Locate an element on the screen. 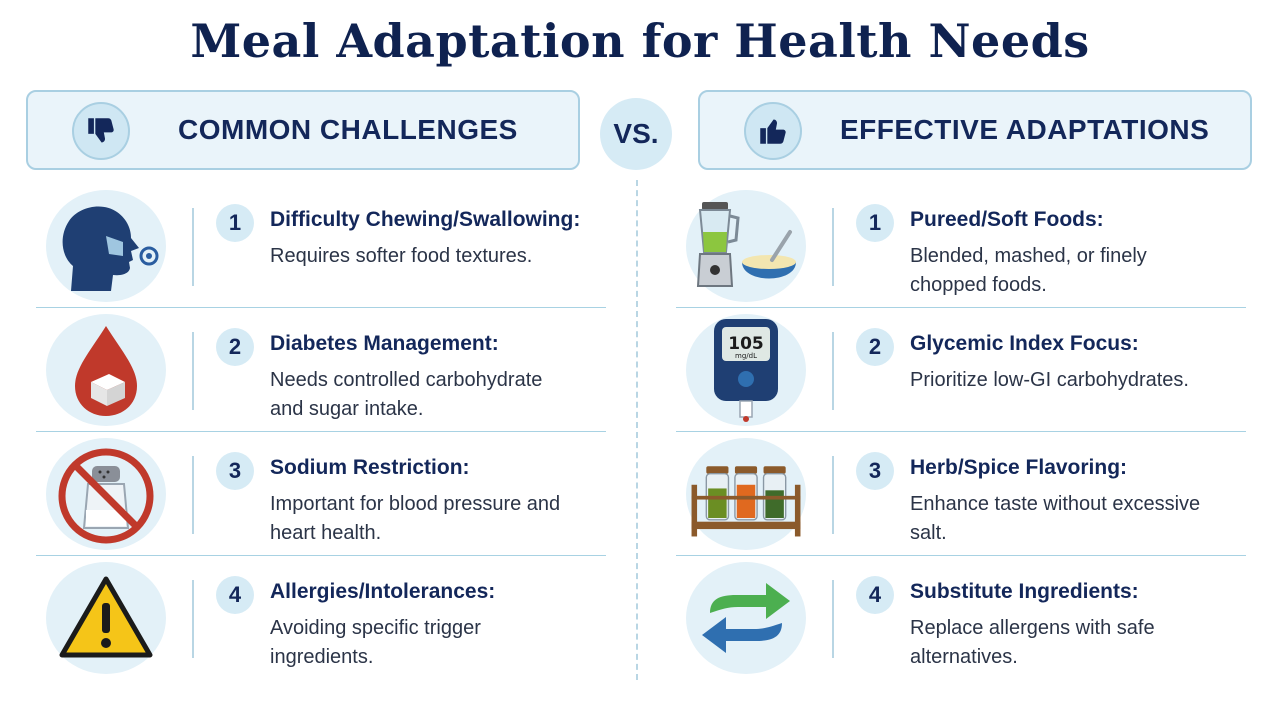  blender-bowl-icon is located at coordinates (746, 246).